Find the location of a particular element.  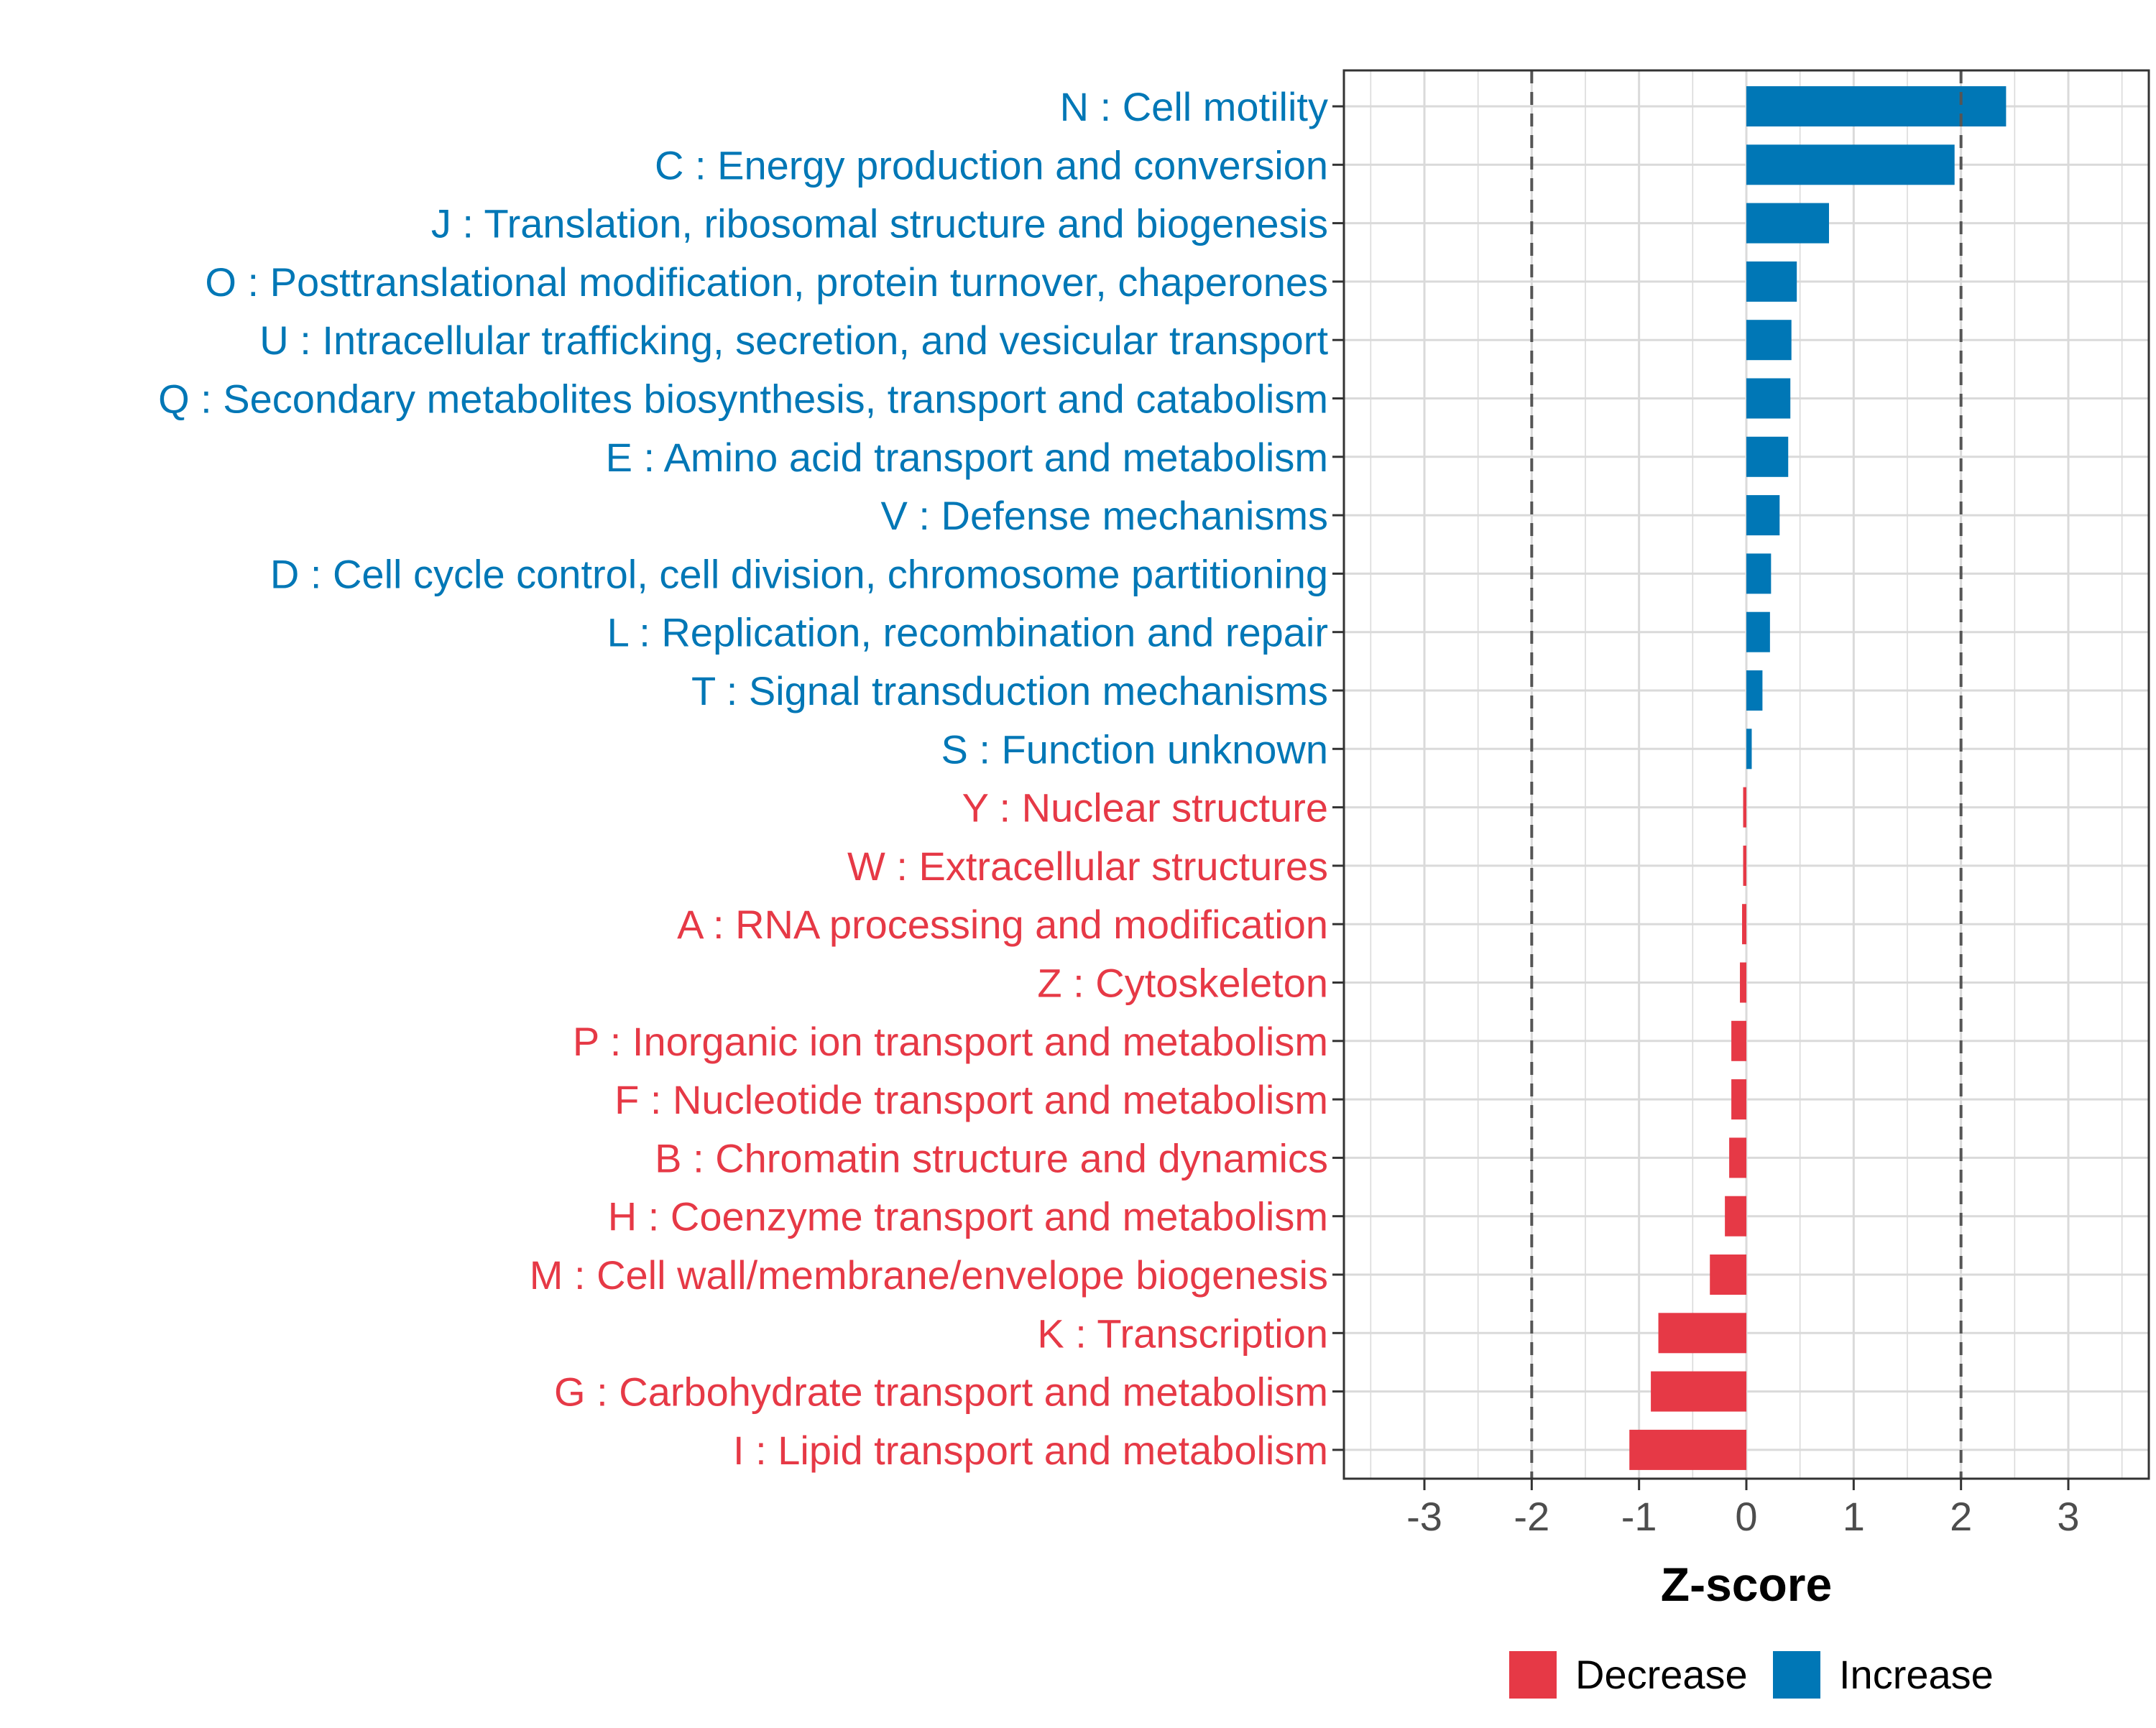

legend: Decrease Increase is located at coordinates (1752, 1675).